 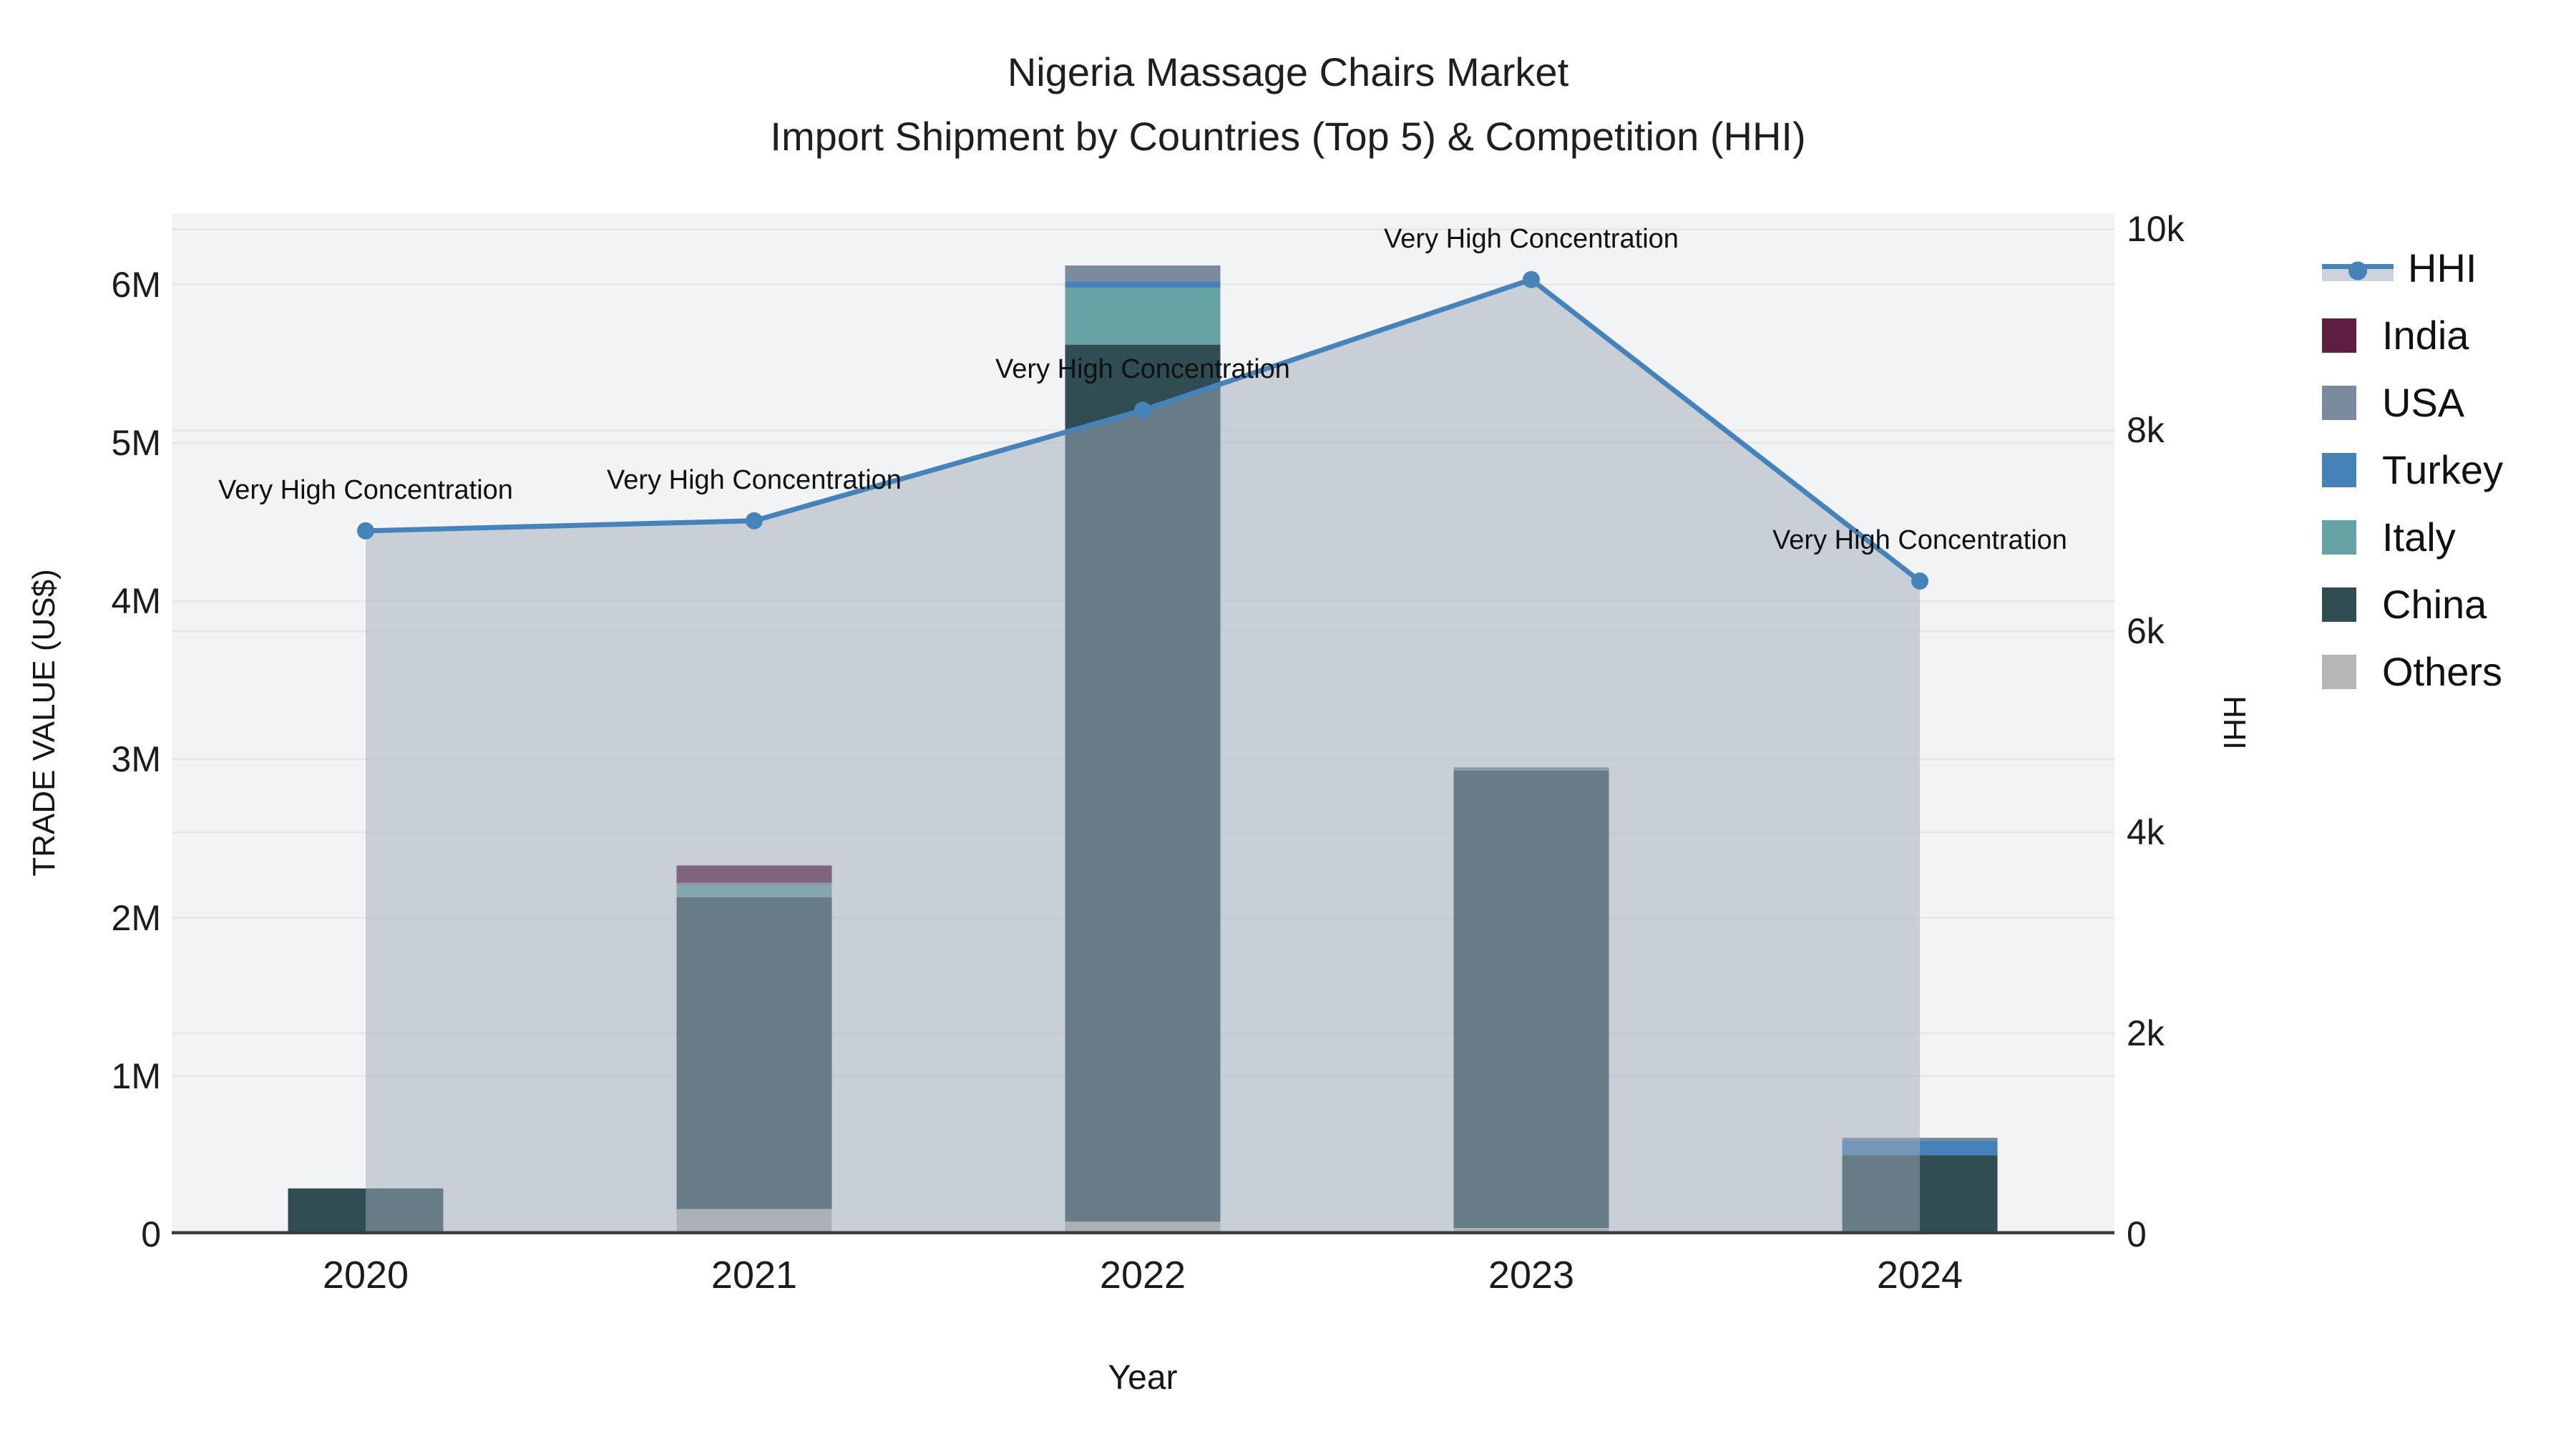 I want to click on x-axis-tick-2022: 2022, so click(x=1142, y=1275).